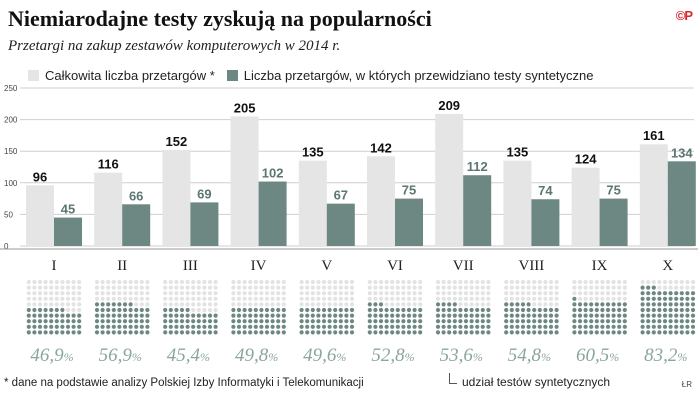 The image size is (698, 402). What do you see at coordinates (245, 107) in the screenshot?
I see `data-label-total: 205` at bounding box center [245, 107].